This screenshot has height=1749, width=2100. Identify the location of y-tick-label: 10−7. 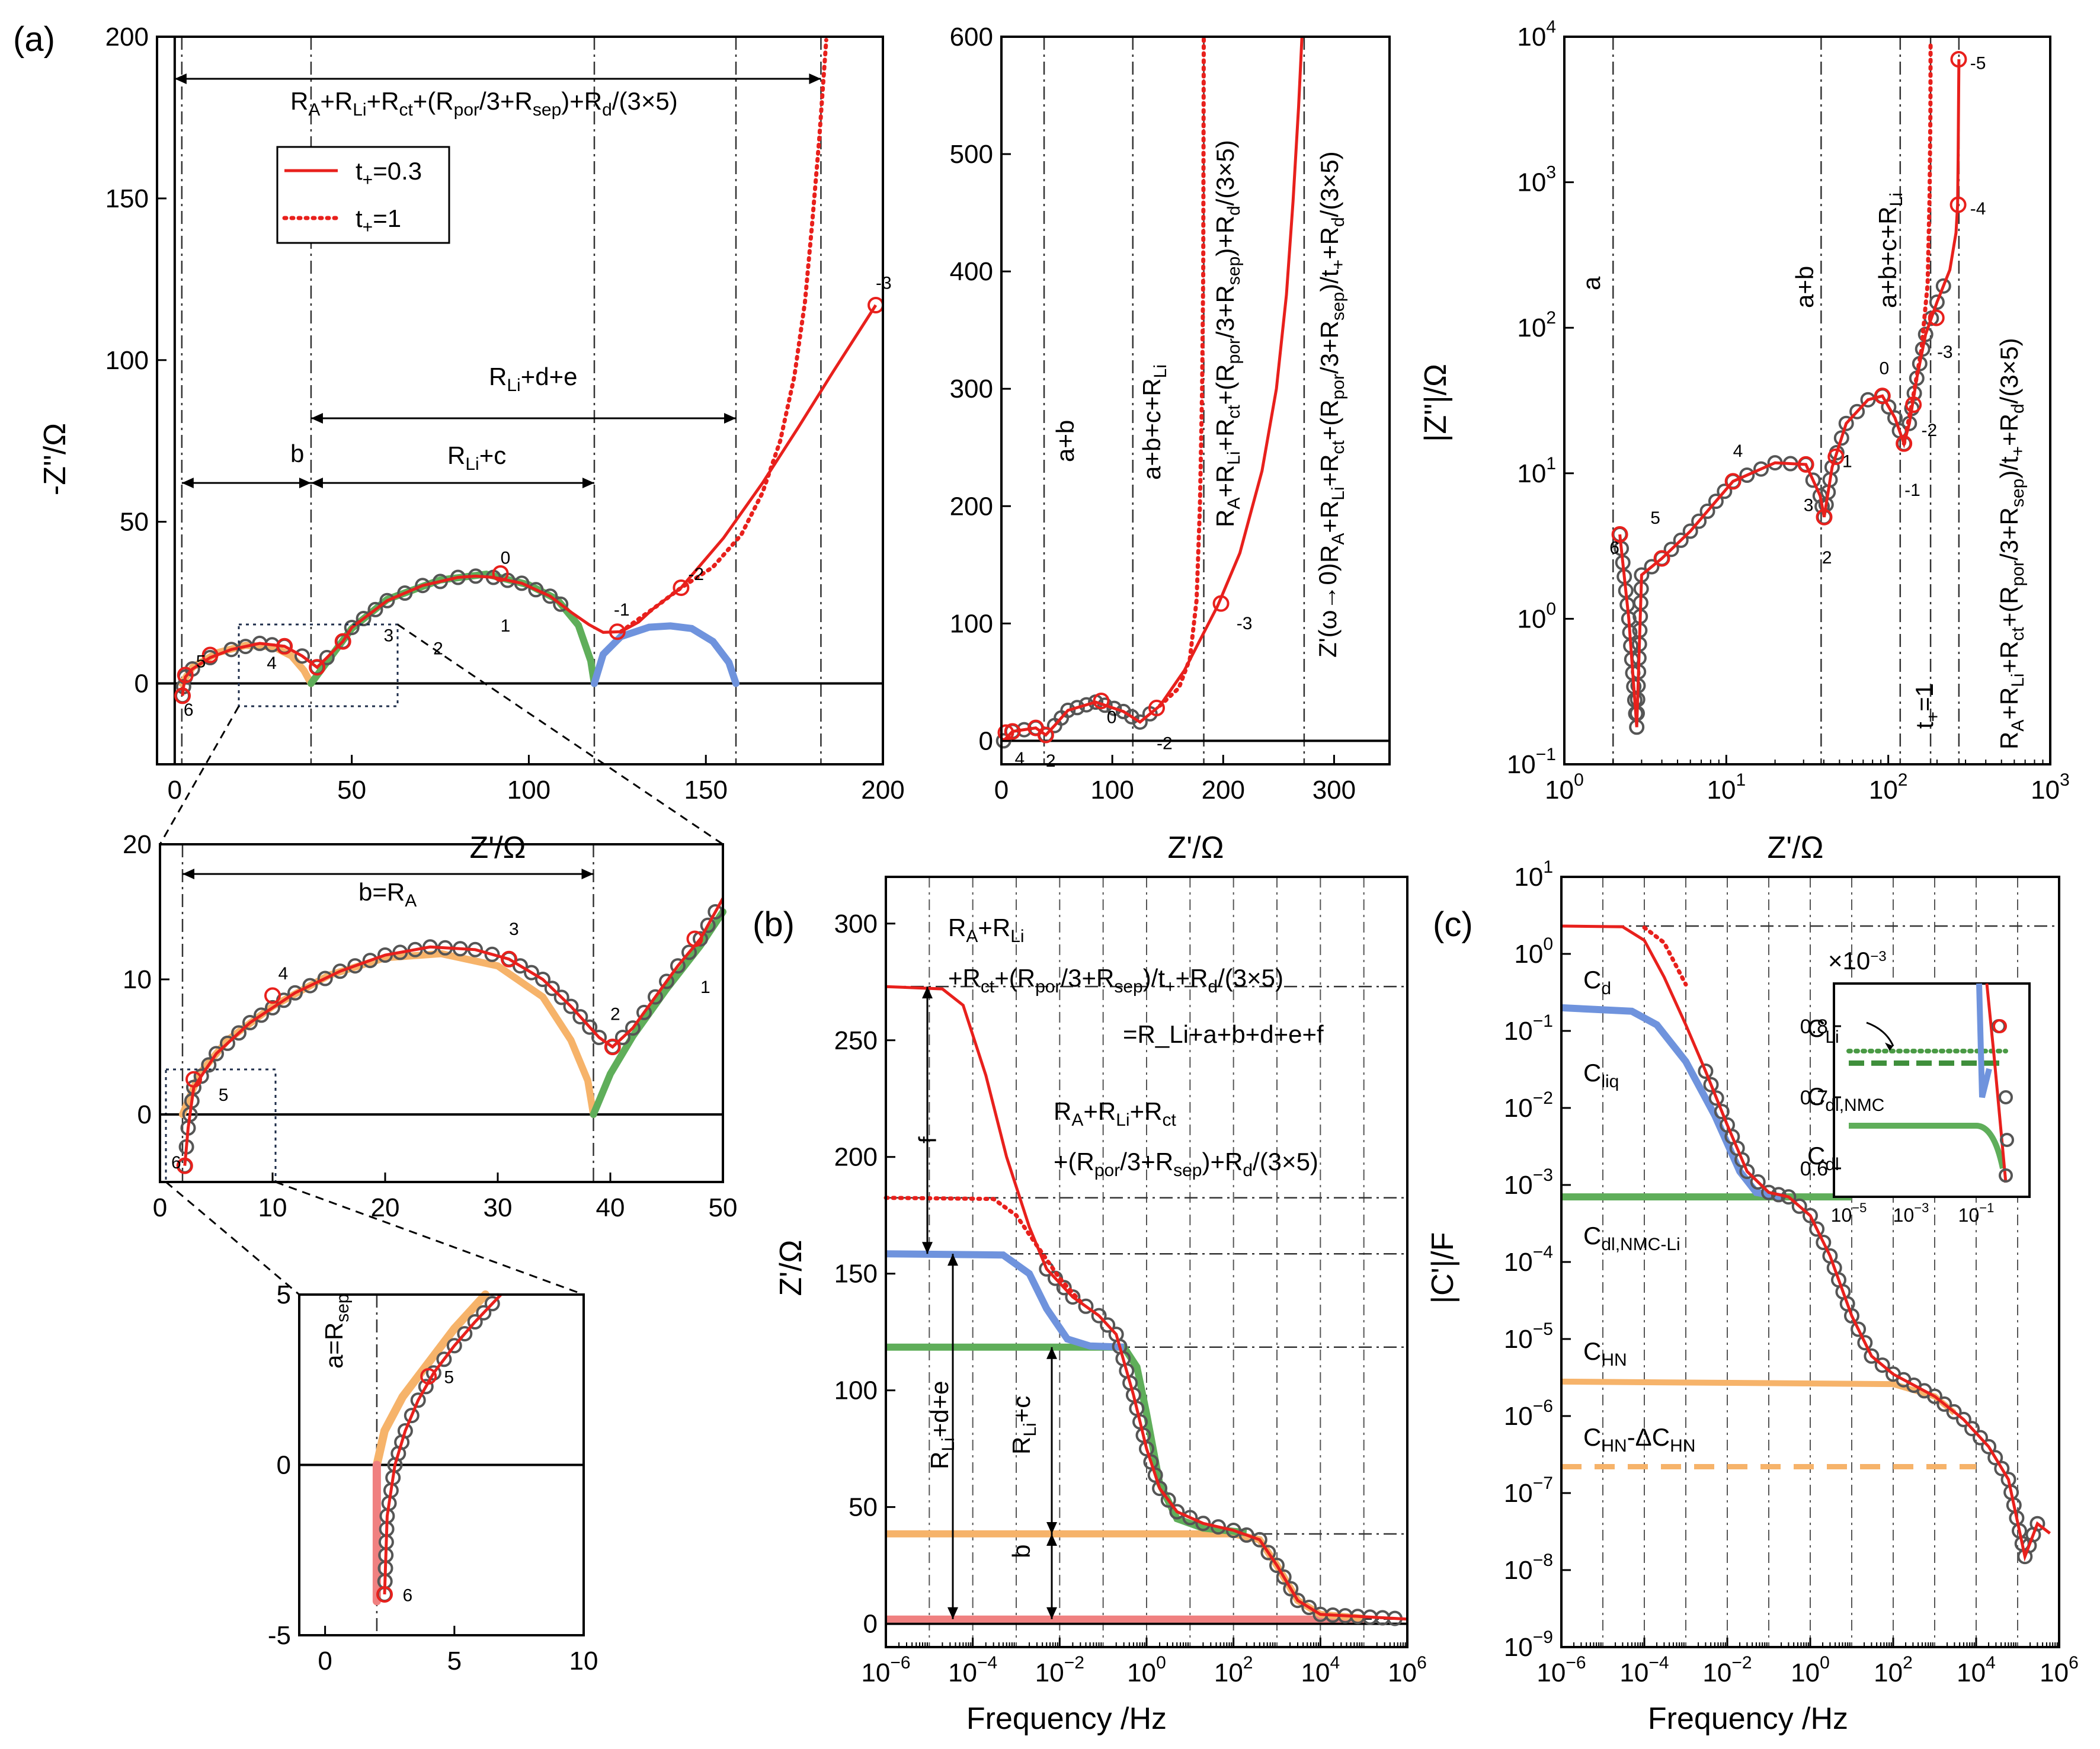
(1528, 1491).